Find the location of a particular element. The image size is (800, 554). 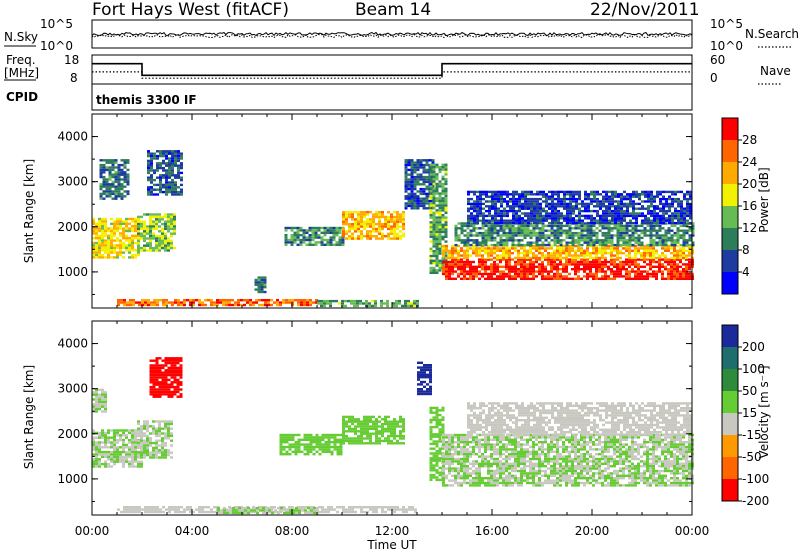

nave-label: Nave is located at coordinates (775, 71).